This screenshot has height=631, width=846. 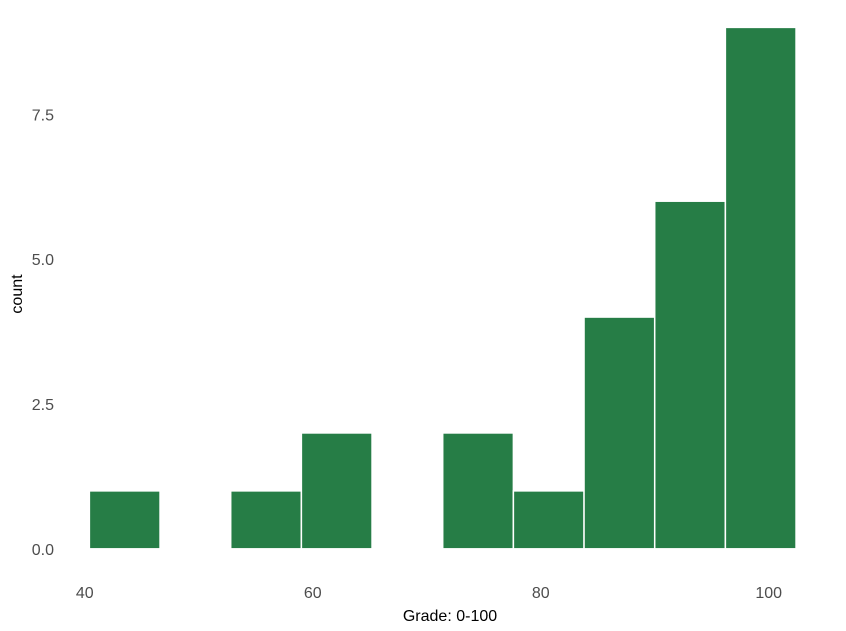 What do you see at coordinates (43, 550) in the screenshot?
I see `y-tick-label-0: 0.0` at bounding box center [43, 550].